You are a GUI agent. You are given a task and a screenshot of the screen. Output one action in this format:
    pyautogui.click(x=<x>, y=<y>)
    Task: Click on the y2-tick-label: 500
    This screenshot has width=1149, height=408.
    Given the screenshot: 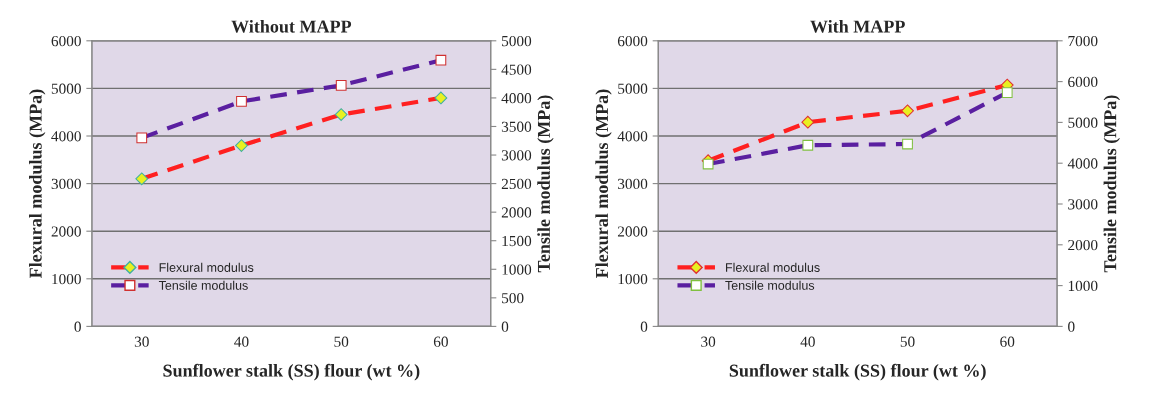 What is the action you would take?
    pyautogui.click(x=513, y=298)
    